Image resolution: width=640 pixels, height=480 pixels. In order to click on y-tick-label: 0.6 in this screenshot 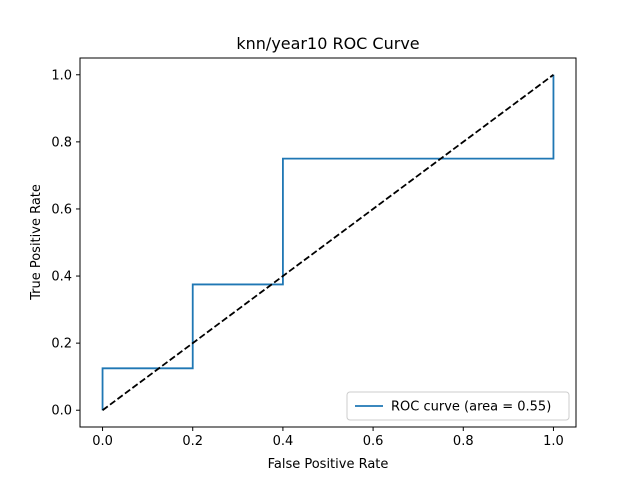, I will do `click(61, 209)`.